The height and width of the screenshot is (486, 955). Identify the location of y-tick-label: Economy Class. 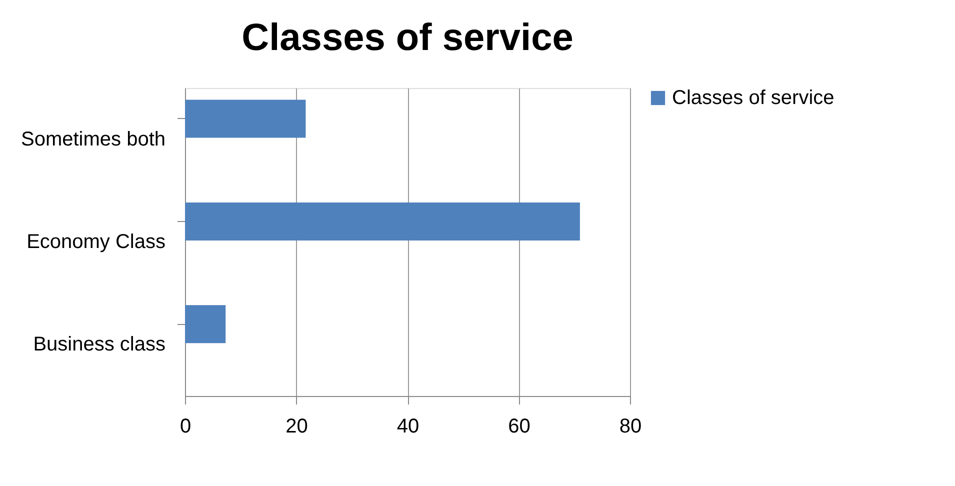
(96, 242).